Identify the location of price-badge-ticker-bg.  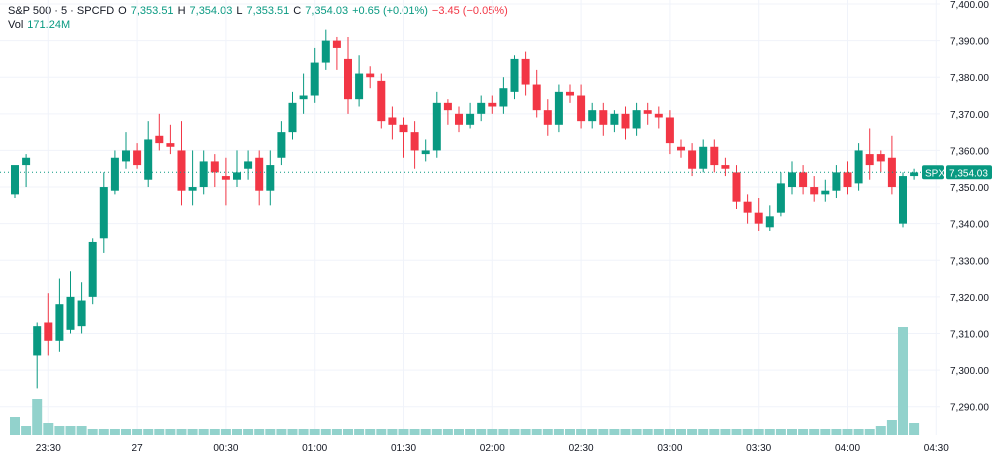
(933, 172).